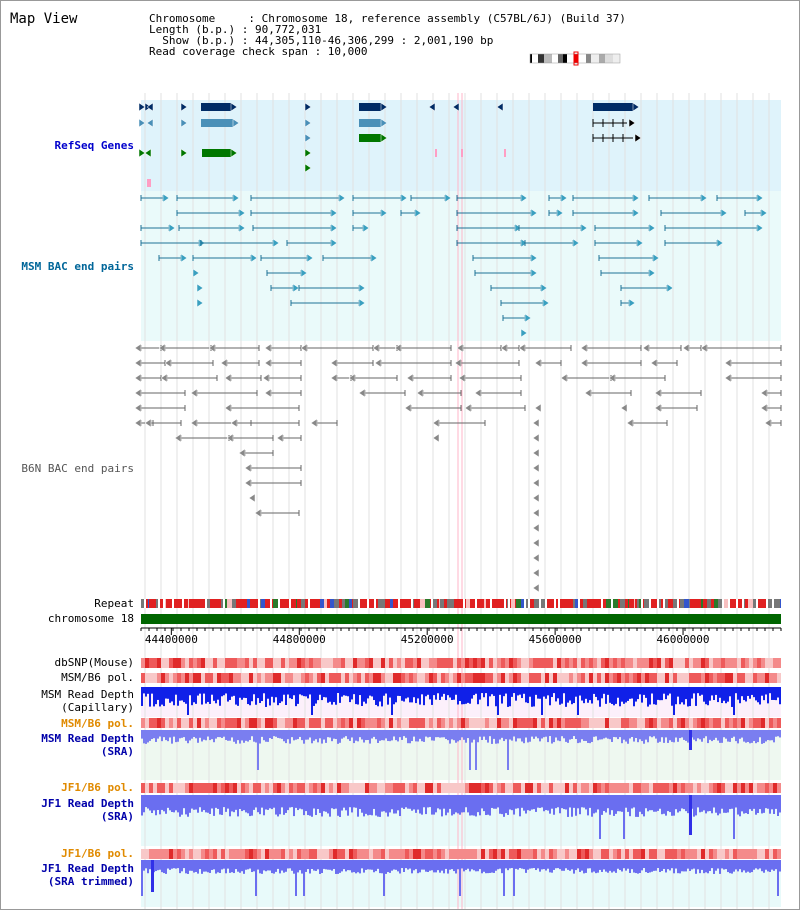  I want to click on refseq-gene-arrow, so click(308, 123).